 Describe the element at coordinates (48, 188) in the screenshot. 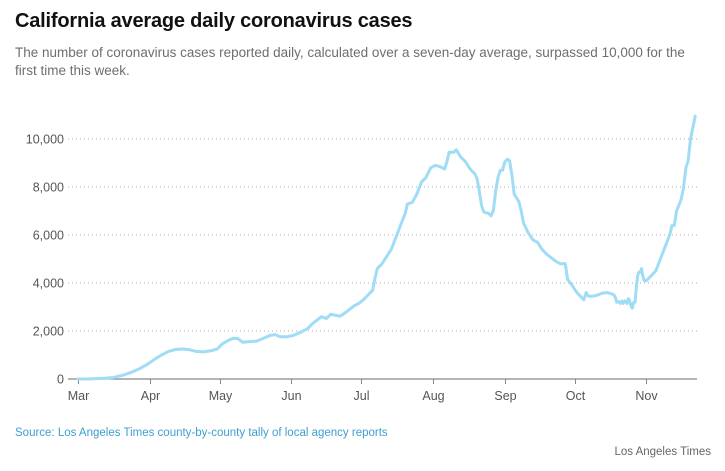

I see `y-tick-label: 8,000` at that location.